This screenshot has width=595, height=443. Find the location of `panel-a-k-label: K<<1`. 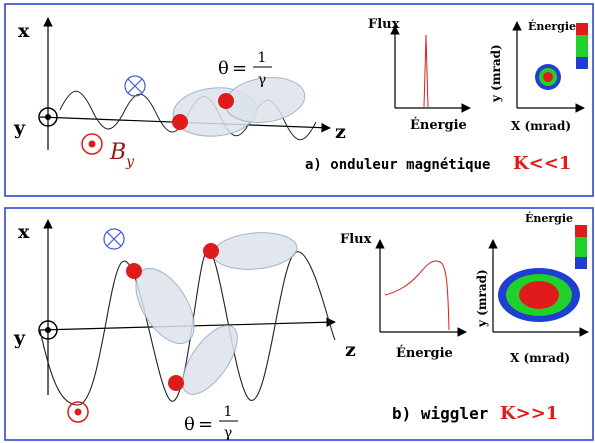

panel-a-k-label: K<<1 is located at coordinates (542, 163).